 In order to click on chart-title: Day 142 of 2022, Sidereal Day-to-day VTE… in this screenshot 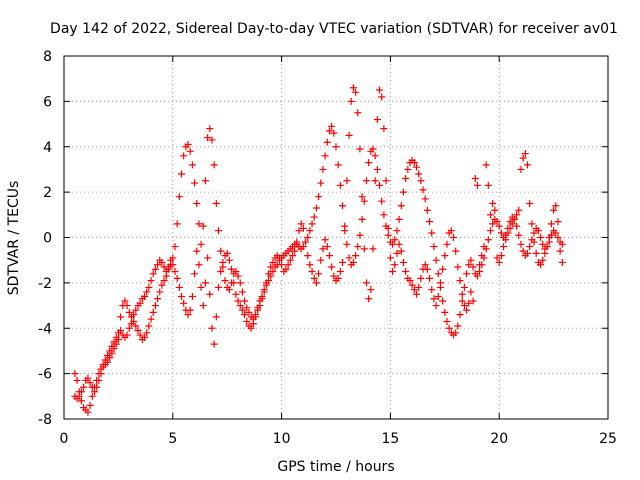, I will do `click(334, 29)`.